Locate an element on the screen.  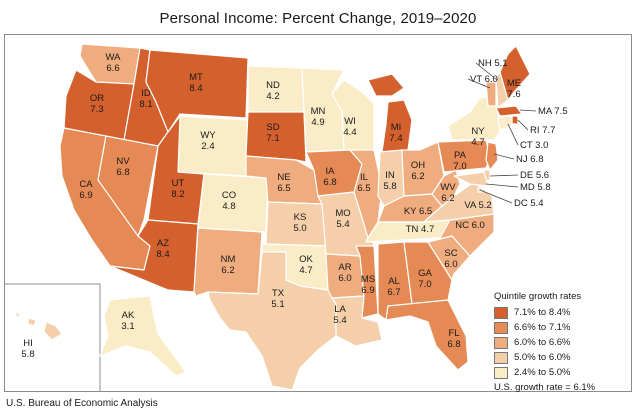
state-abbr: IA is located at coordinates (331, 171).